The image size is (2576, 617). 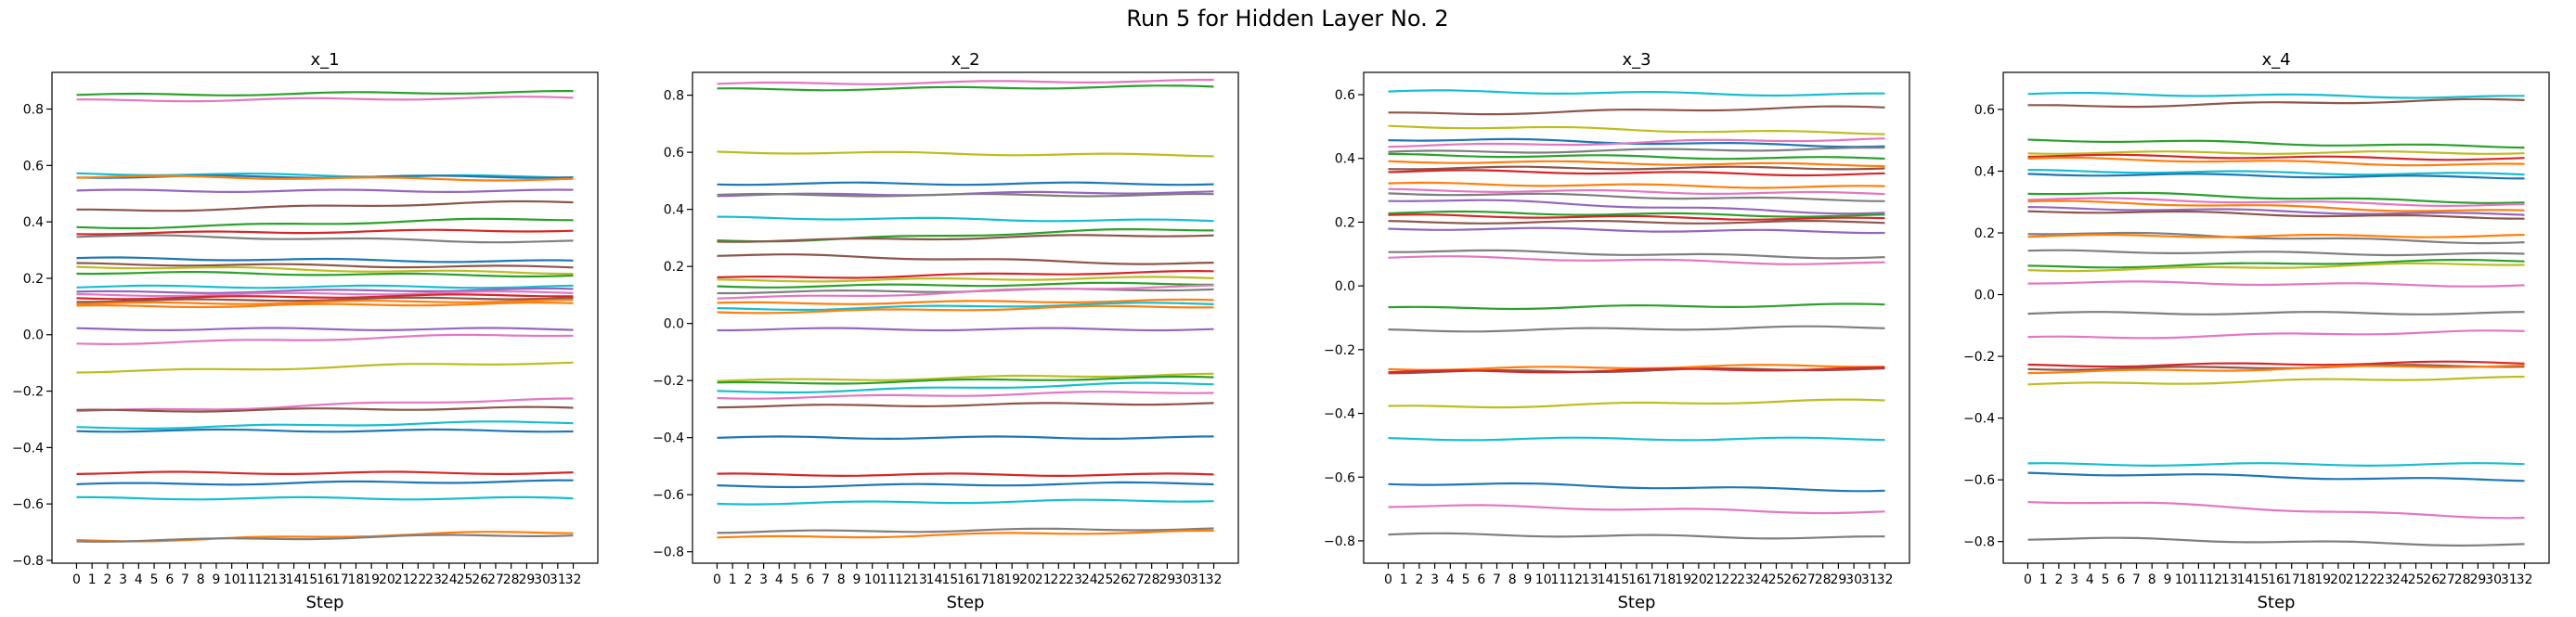 I want to click on x-tick-label: 13, so click(x=2229, y=579).